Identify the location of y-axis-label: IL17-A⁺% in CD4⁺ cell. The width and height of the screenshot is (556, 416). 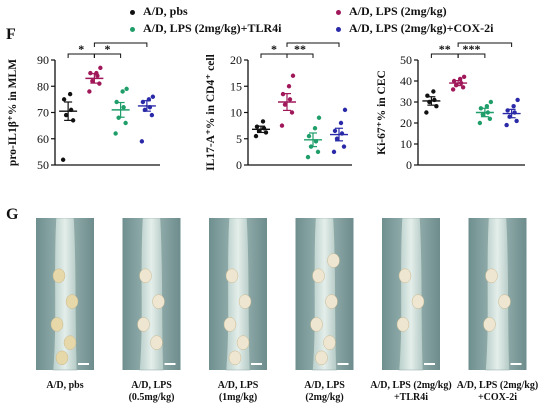
(211, 112).